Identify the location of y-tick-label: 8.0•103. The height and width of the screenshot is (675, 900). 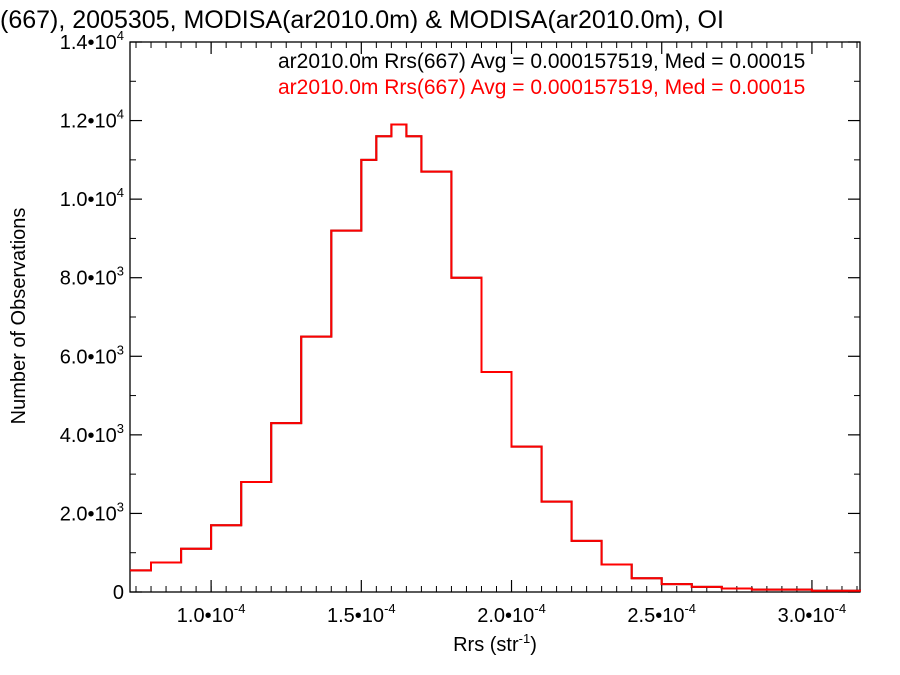
(92, 277).